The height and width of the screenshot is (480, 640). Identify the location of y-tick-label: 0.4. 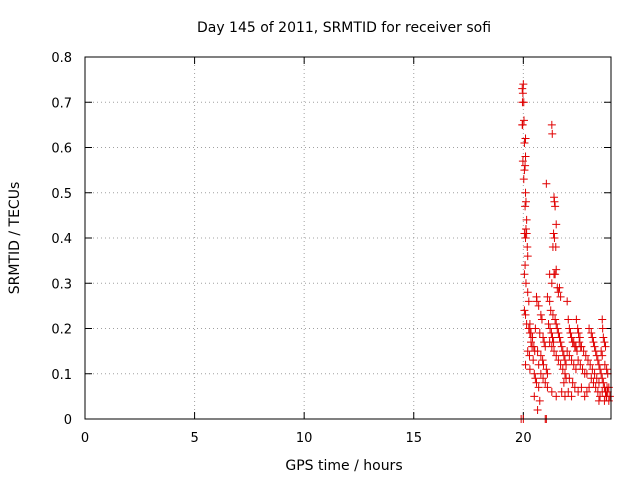
(61, 239).